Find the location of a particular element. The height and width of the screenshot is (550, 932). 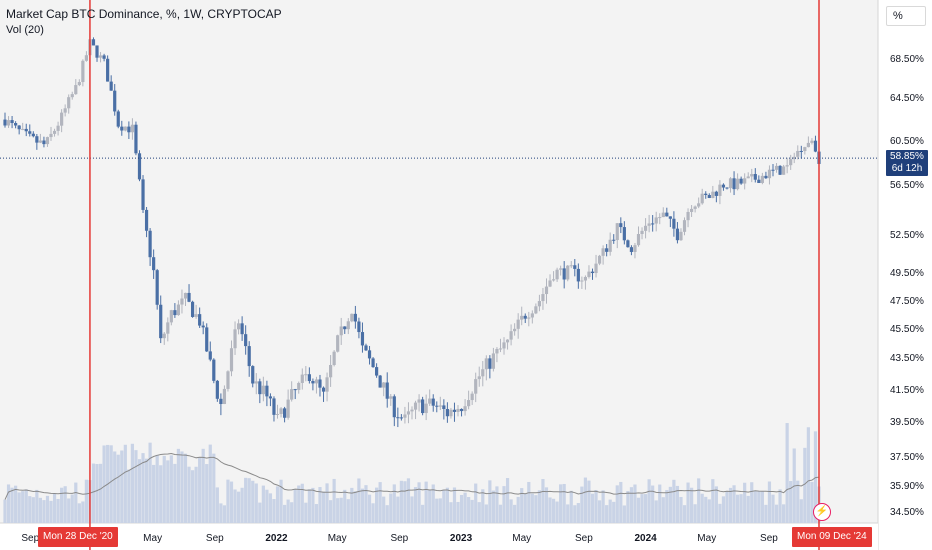

y-tick-label: 37.50% is located at coordinates (907, 457).